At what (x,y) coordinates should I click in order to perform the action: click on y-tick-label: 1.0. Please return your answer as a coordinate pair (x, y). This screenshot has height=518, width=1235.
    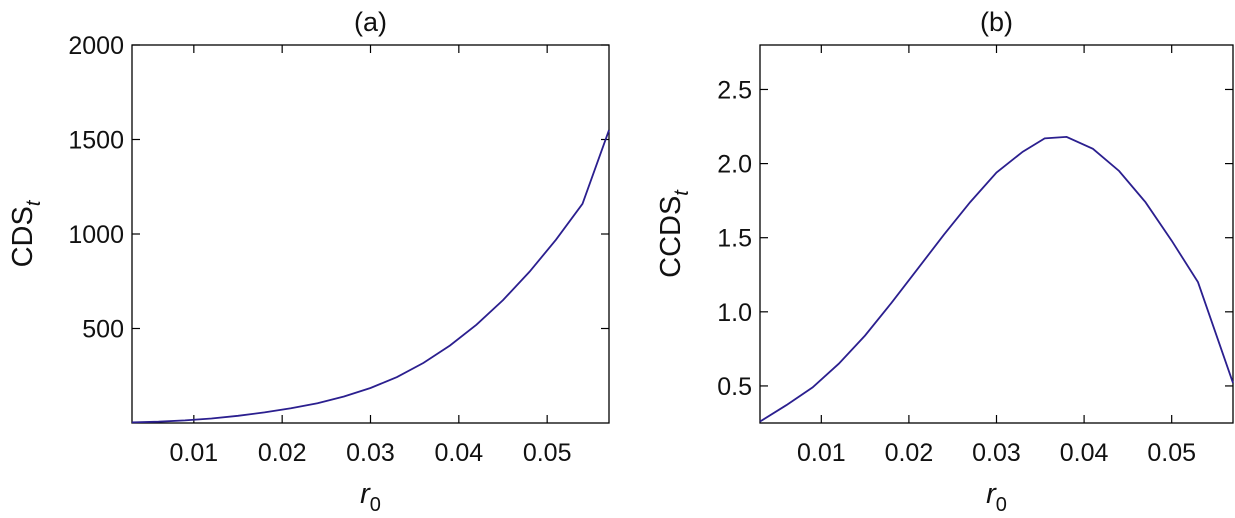
    Looking at the image, I should click on (734, 313).